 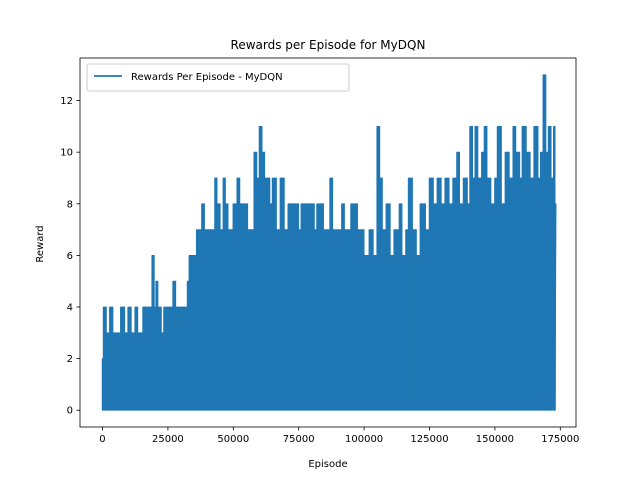 I want to click on legend: Rewards Per Episode - MyDQN, so click(x=218, y=77).